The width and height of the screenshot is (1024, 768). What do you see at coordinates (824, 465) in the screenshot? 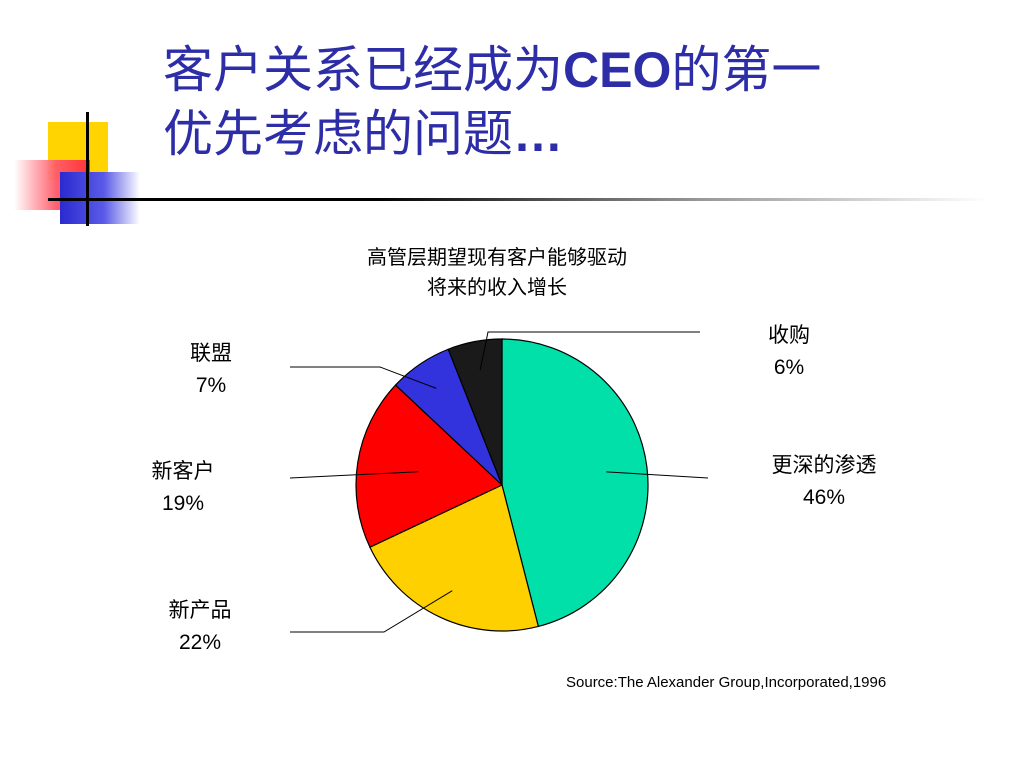
I see `slice-label-0: 更深的渗透` at bounding box center [824, 465].